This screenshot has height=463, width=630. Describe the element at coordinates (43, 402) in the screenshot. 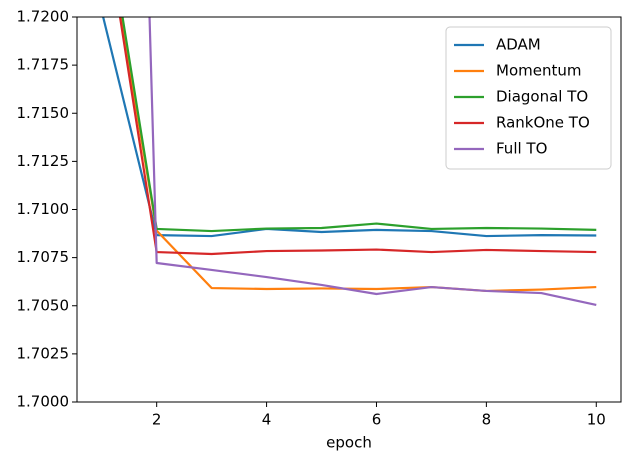

I see `y-tick-label: 1.7000` at that location.